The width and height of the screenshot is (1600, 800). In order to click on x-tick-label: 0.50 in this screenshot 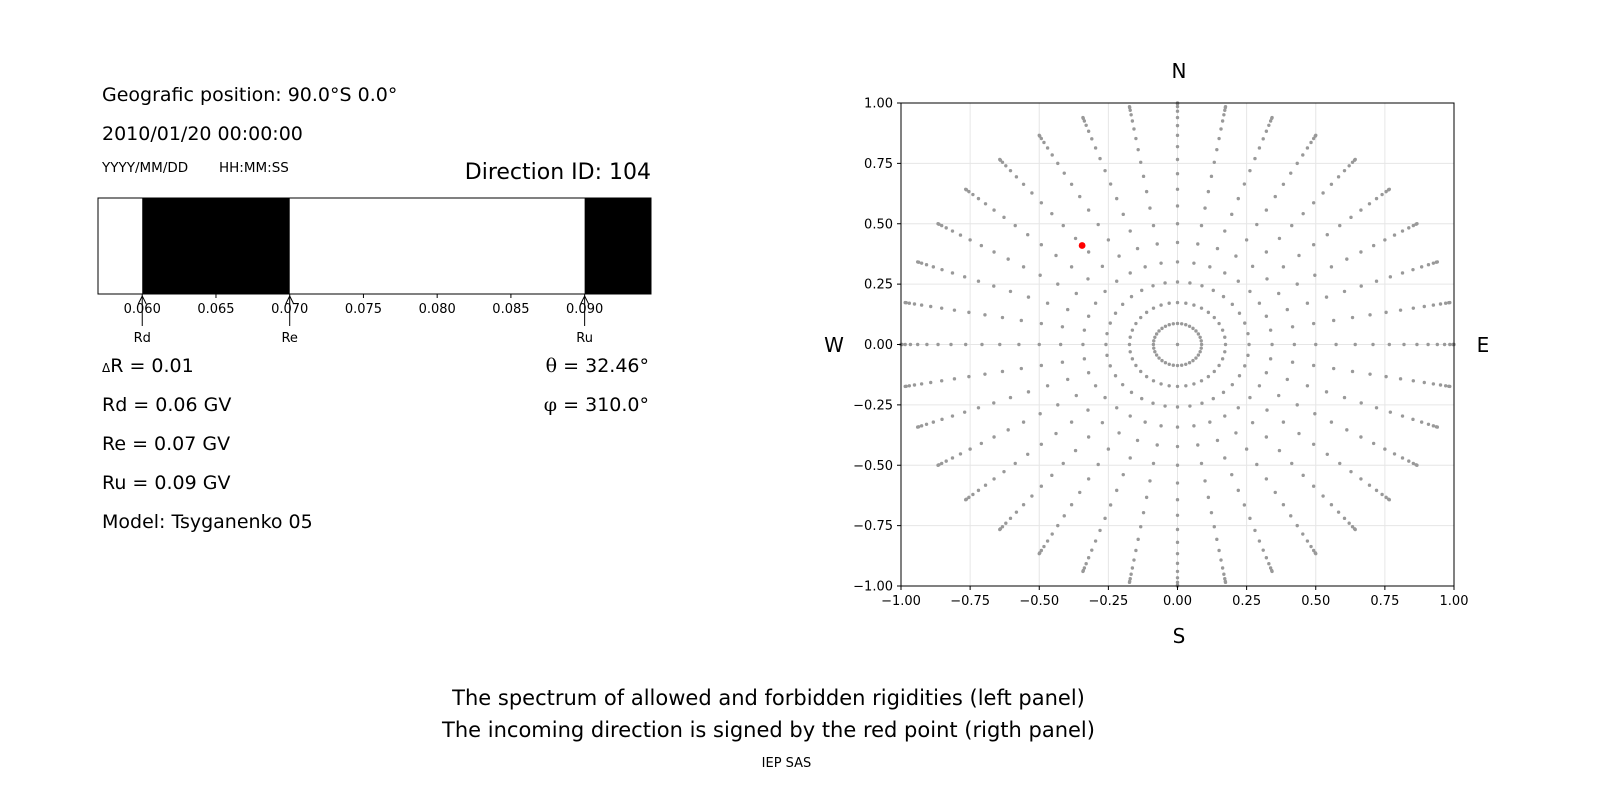, I will do `click(1315, 601)`.